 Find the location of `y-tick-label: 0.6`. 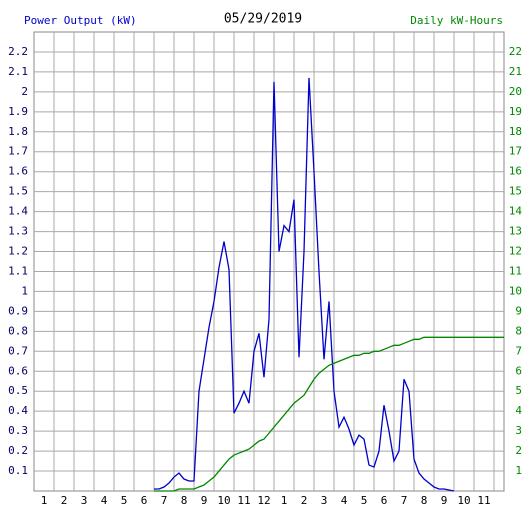

y-tick-label: 0.6 is located at coordinates (18, 370).